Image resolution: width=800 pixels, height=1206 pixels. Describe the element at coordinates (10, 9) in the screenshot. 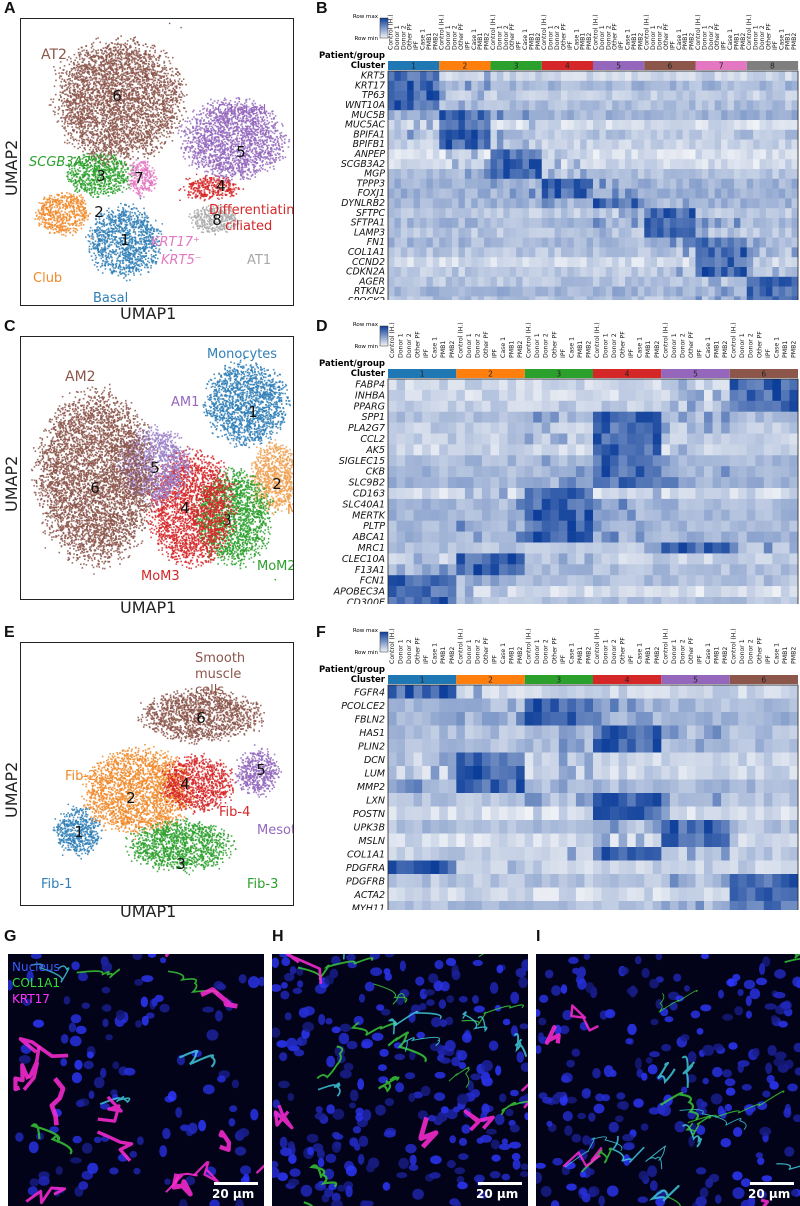

I see `panel-letter-a: A` at that location.